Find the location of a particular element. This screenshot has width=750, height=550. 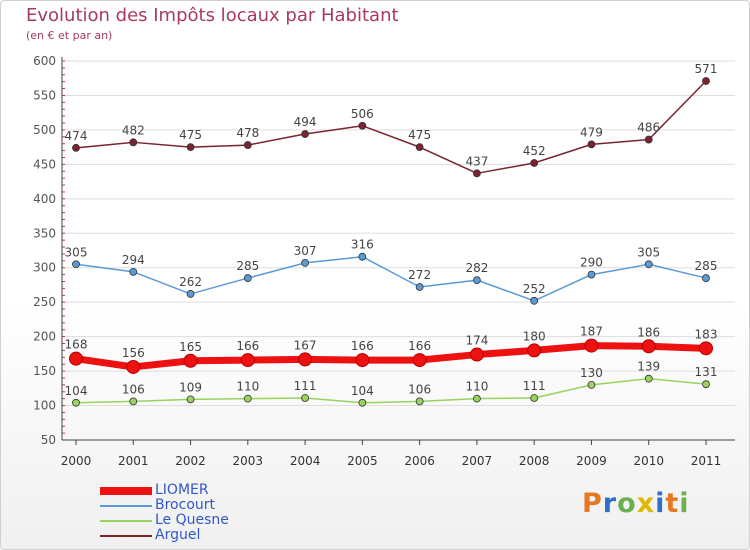

y-tick-label: 50 is located at coordinates (48, 440).